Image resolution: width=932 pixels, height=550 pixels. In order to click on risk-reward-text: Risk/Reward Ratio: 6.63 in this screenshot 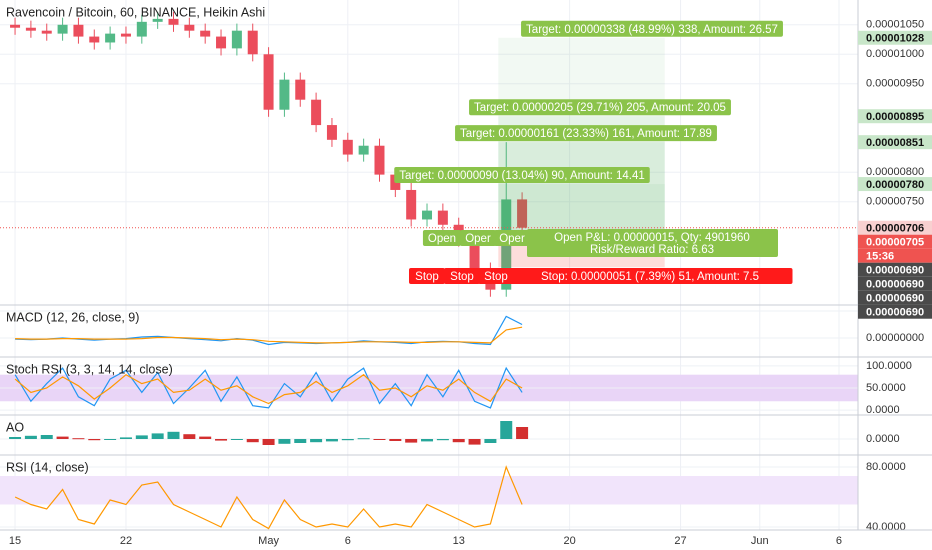, I will do `click(652, 250)`.